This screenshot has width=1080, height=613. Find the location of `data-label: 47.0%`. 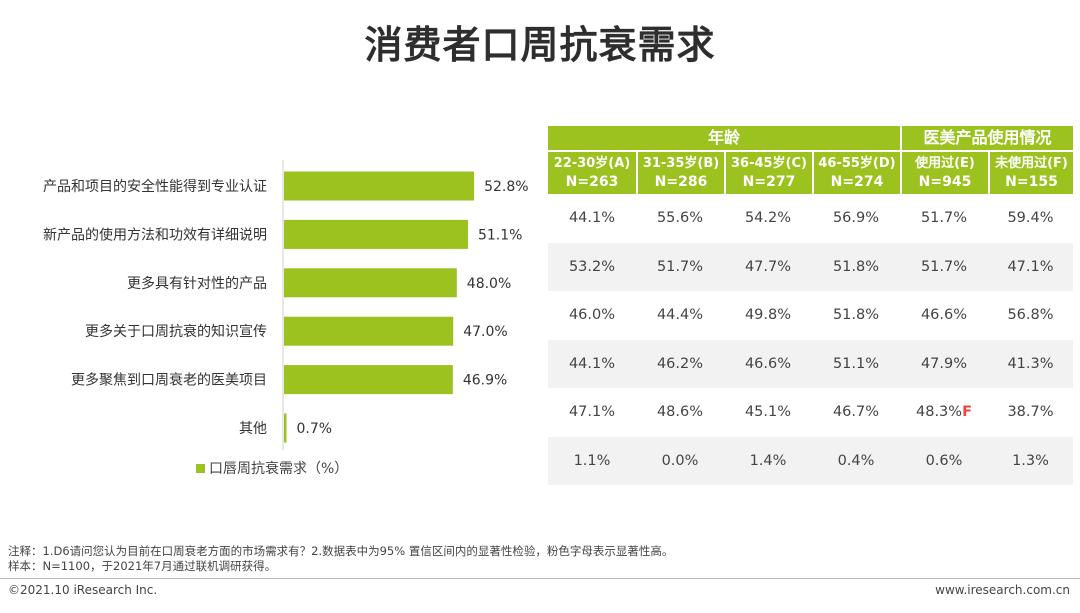

data-label: 47.0% is located at coordinates (485, 332).